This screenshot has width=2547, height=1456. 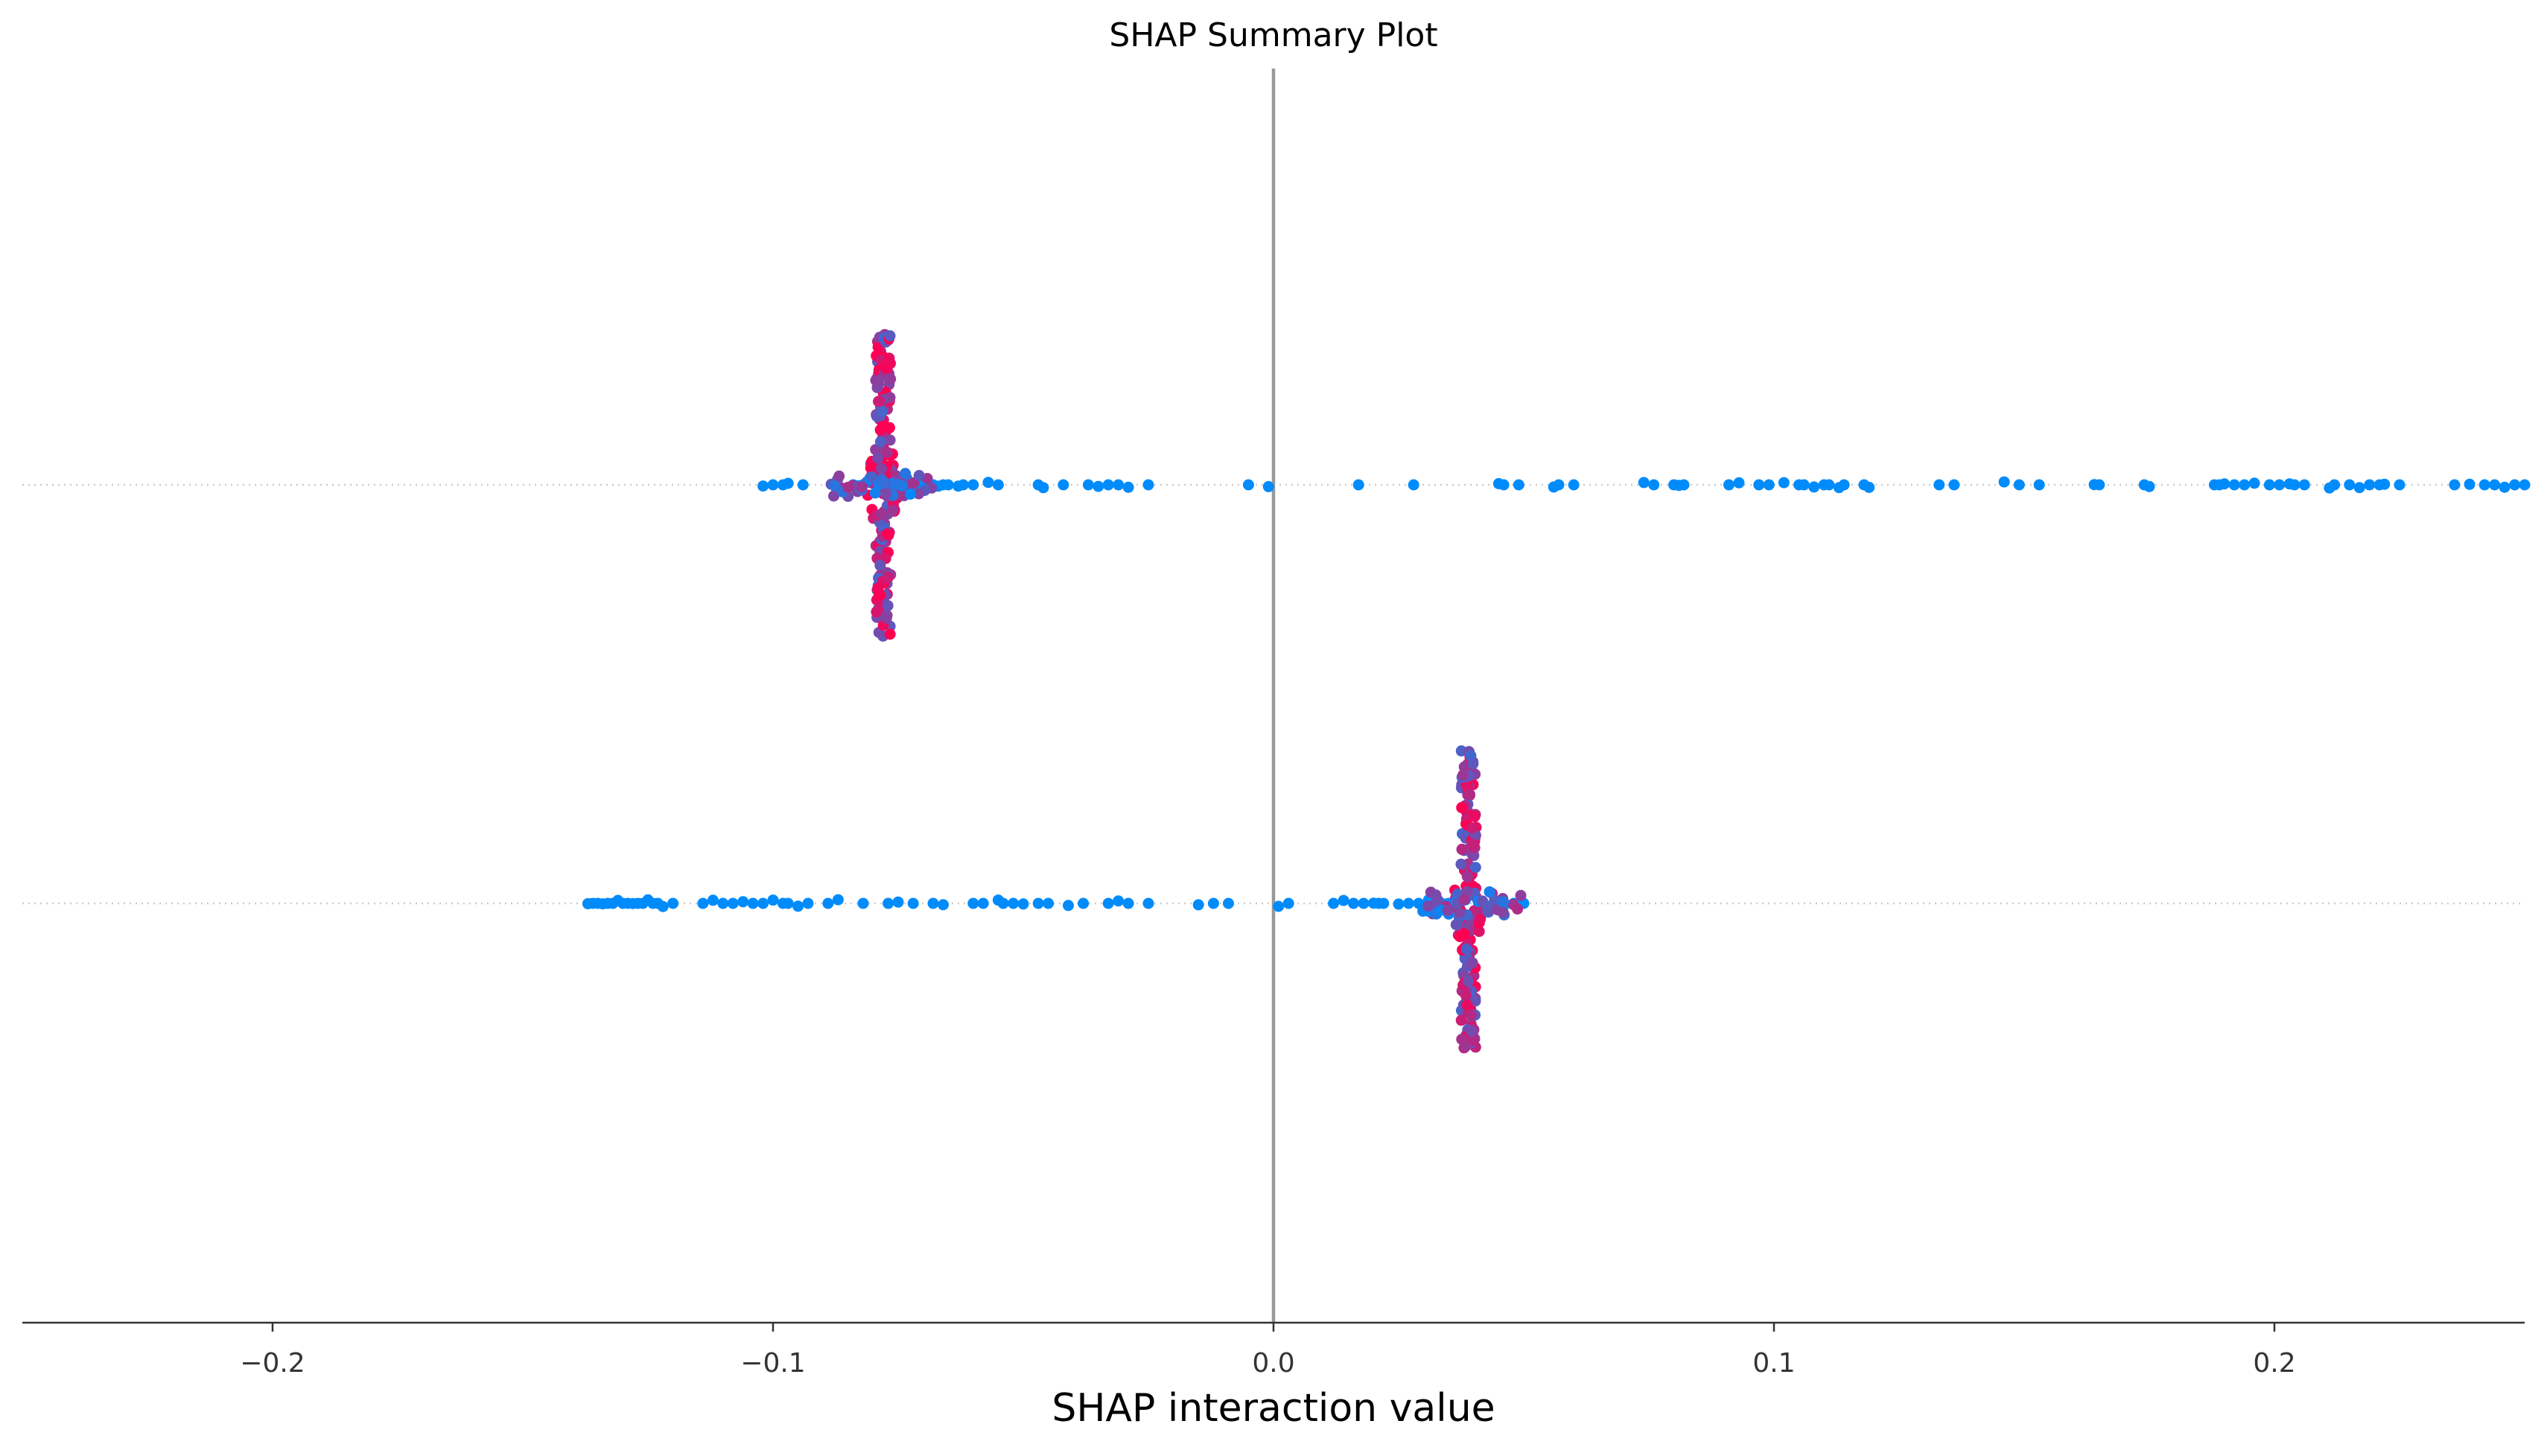 I want to click on x-axis-label: SHAP interaction value, so click(x=1273, y=1408).